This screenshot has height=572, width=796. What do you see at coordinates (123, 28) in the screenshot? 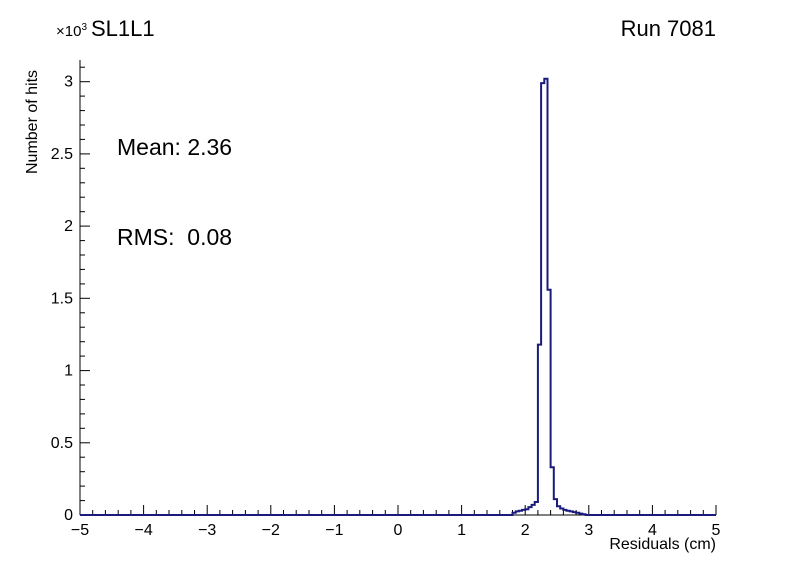
I see `plot-title: SL1L1` at bounding box center [123, 28].